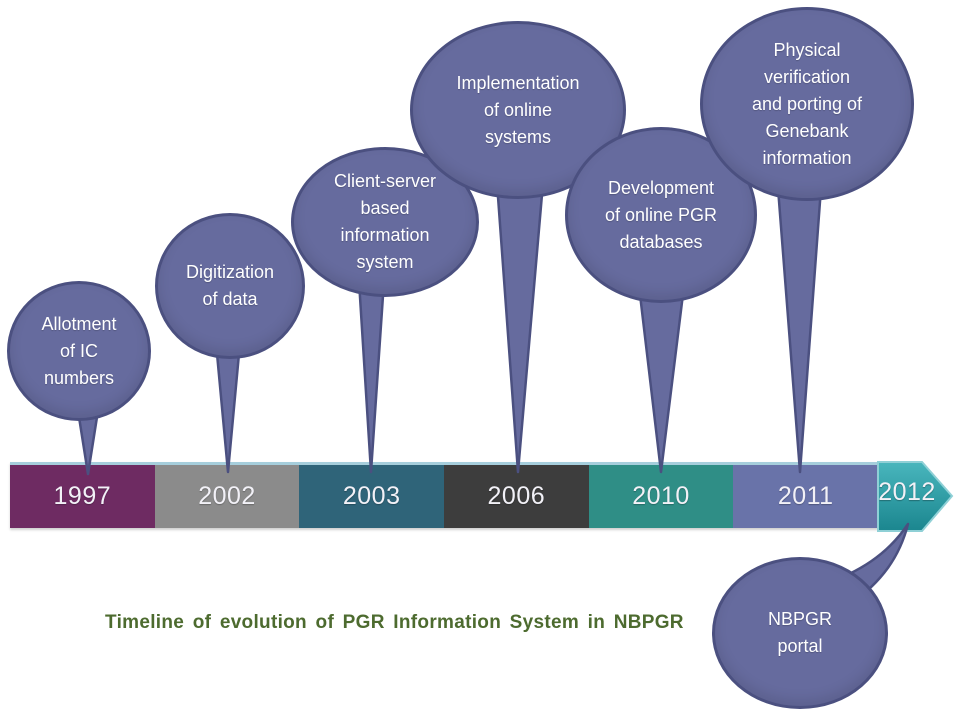 The image size is (960, 720). I want to click on bubble-nbpgr-portal: NBPGR portal, so click(800, 633).